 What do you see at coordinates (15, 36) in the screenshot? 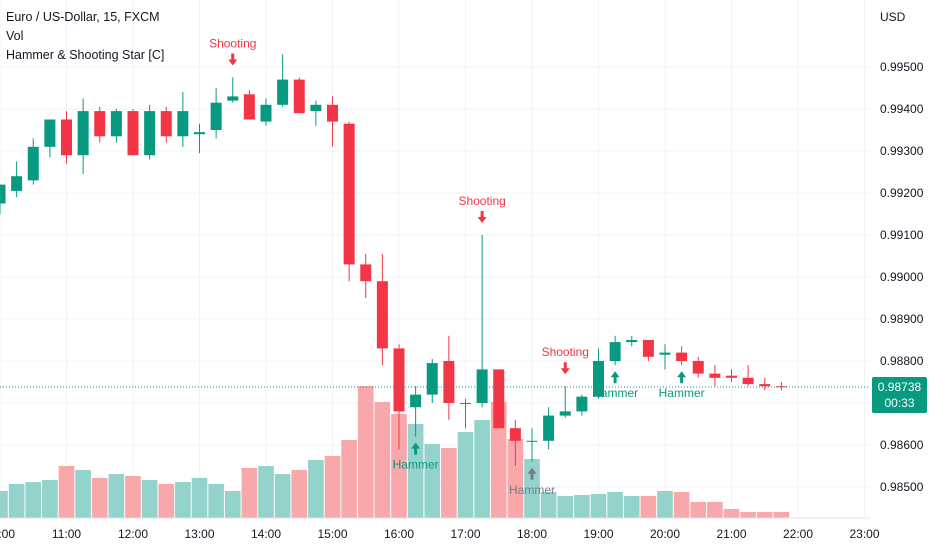
I see `volume-study-label: Vol` at bounding box center [15, 36].